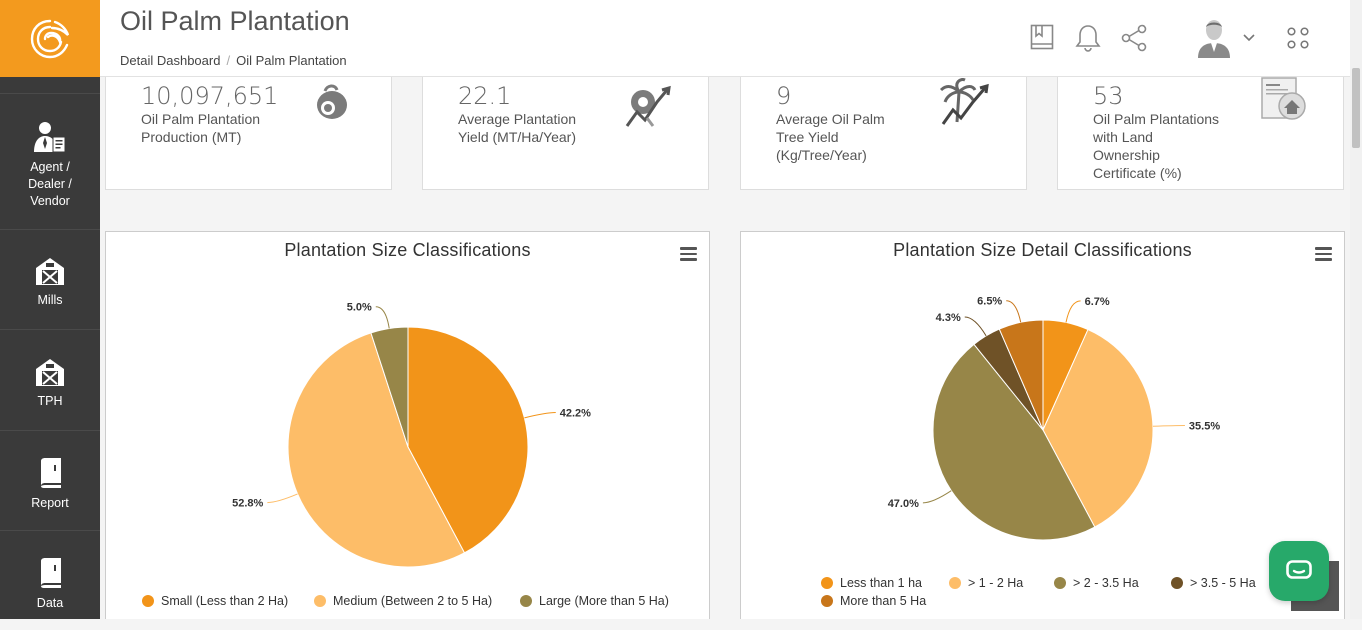 This screenshot has height=630, width=1362. What do you see at coordinates (1213, 583) in the screenshot?
I see `legend-item-3-5-5: > 3.5 - 5 Ha` at bounding box center [1213, 583].